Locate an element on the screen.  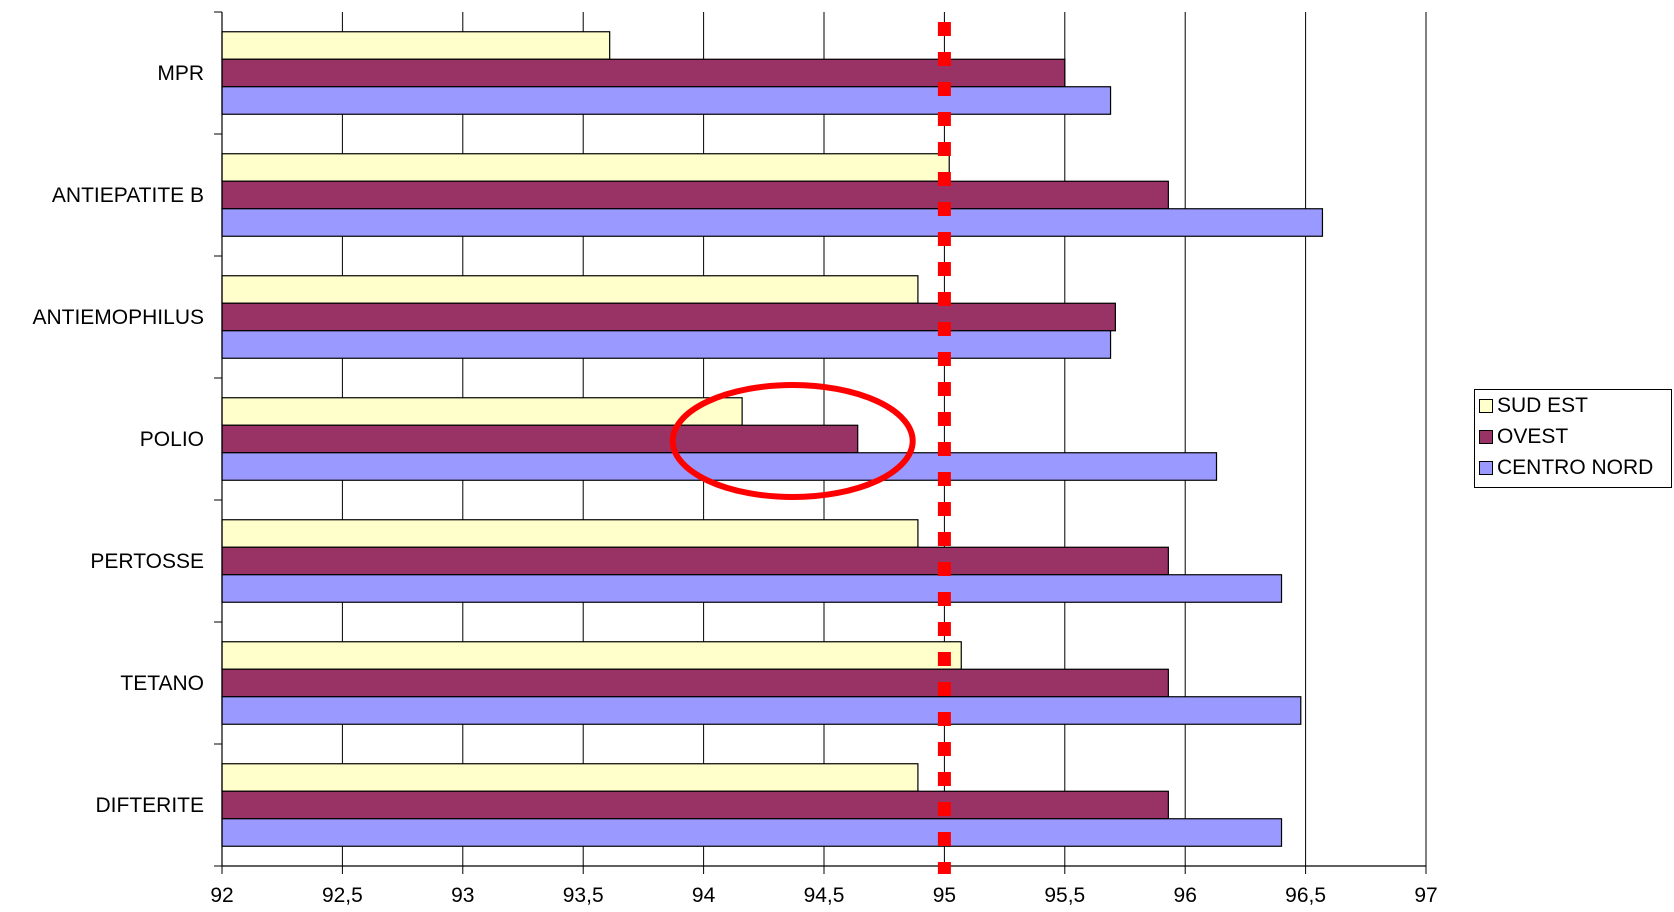
legend-item: SUD EST is located at coordinates (1533, 406).